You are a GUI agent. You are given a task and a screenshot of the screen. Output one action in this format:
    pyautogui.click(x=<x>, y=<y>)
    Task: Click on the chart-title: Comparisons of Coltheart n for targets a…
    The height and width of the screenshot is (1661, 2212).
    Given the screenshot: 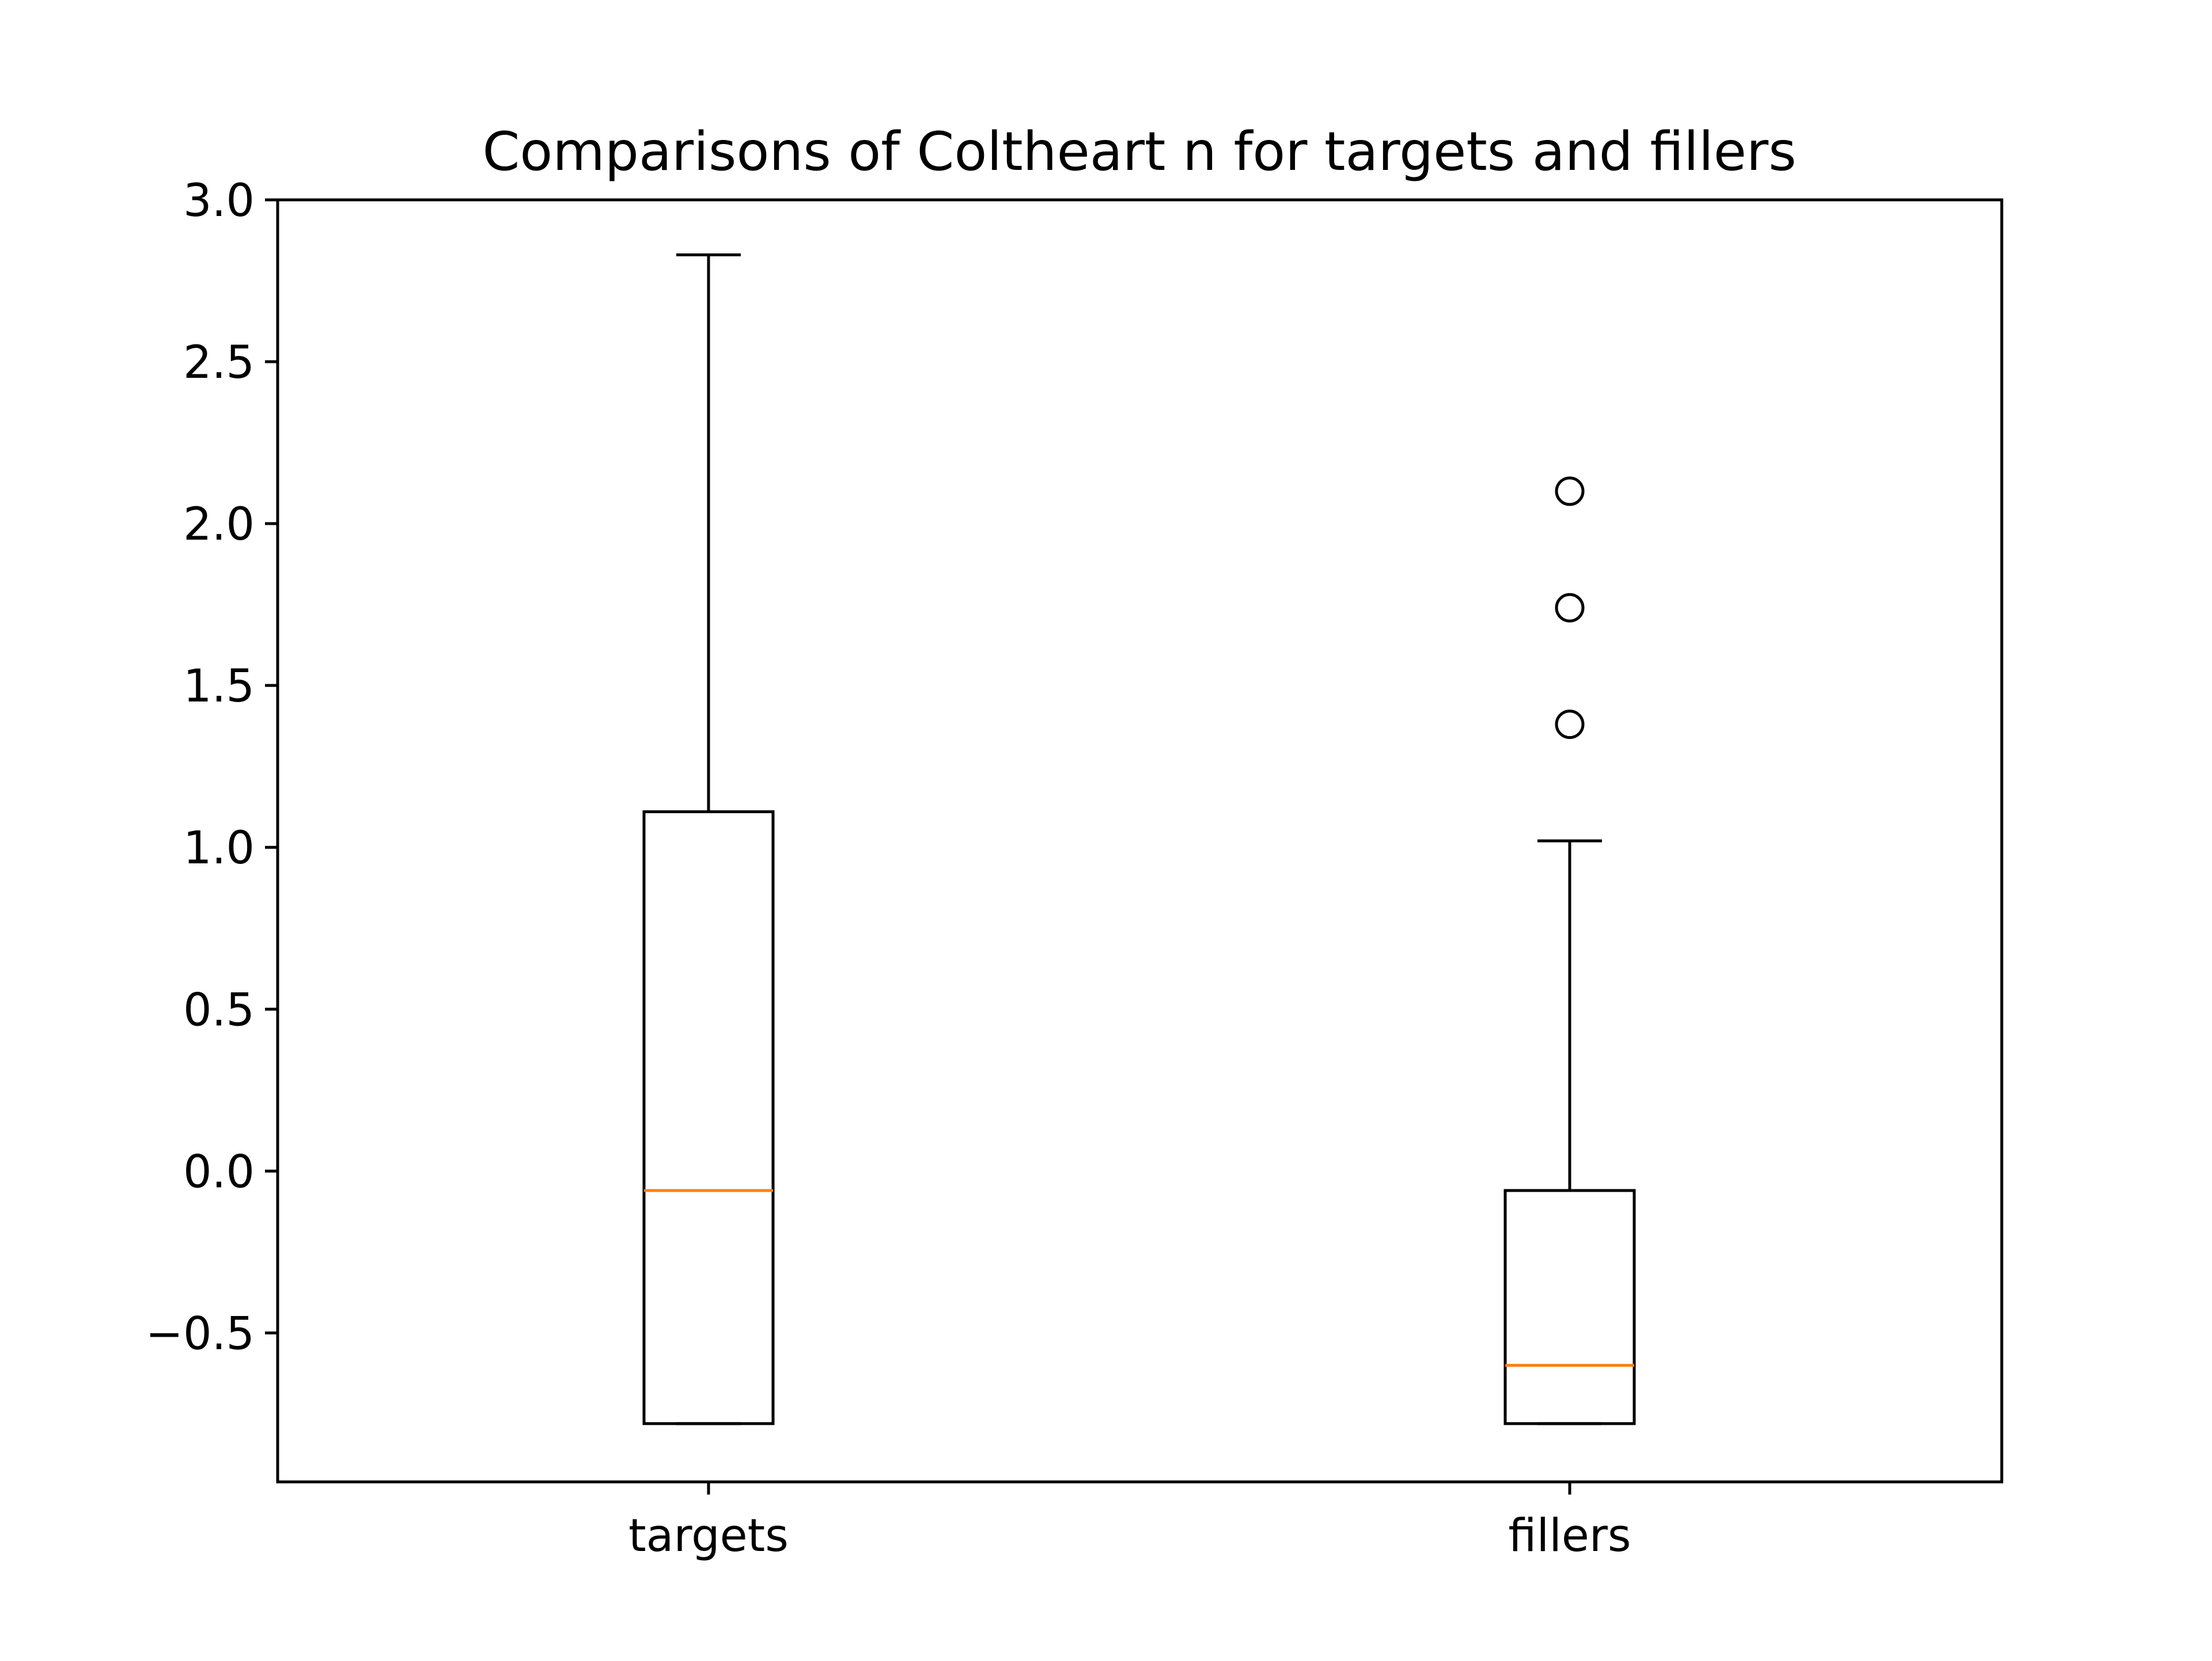 What is the action you would take?
    pyautogui.click(x=1140, y=151)
    